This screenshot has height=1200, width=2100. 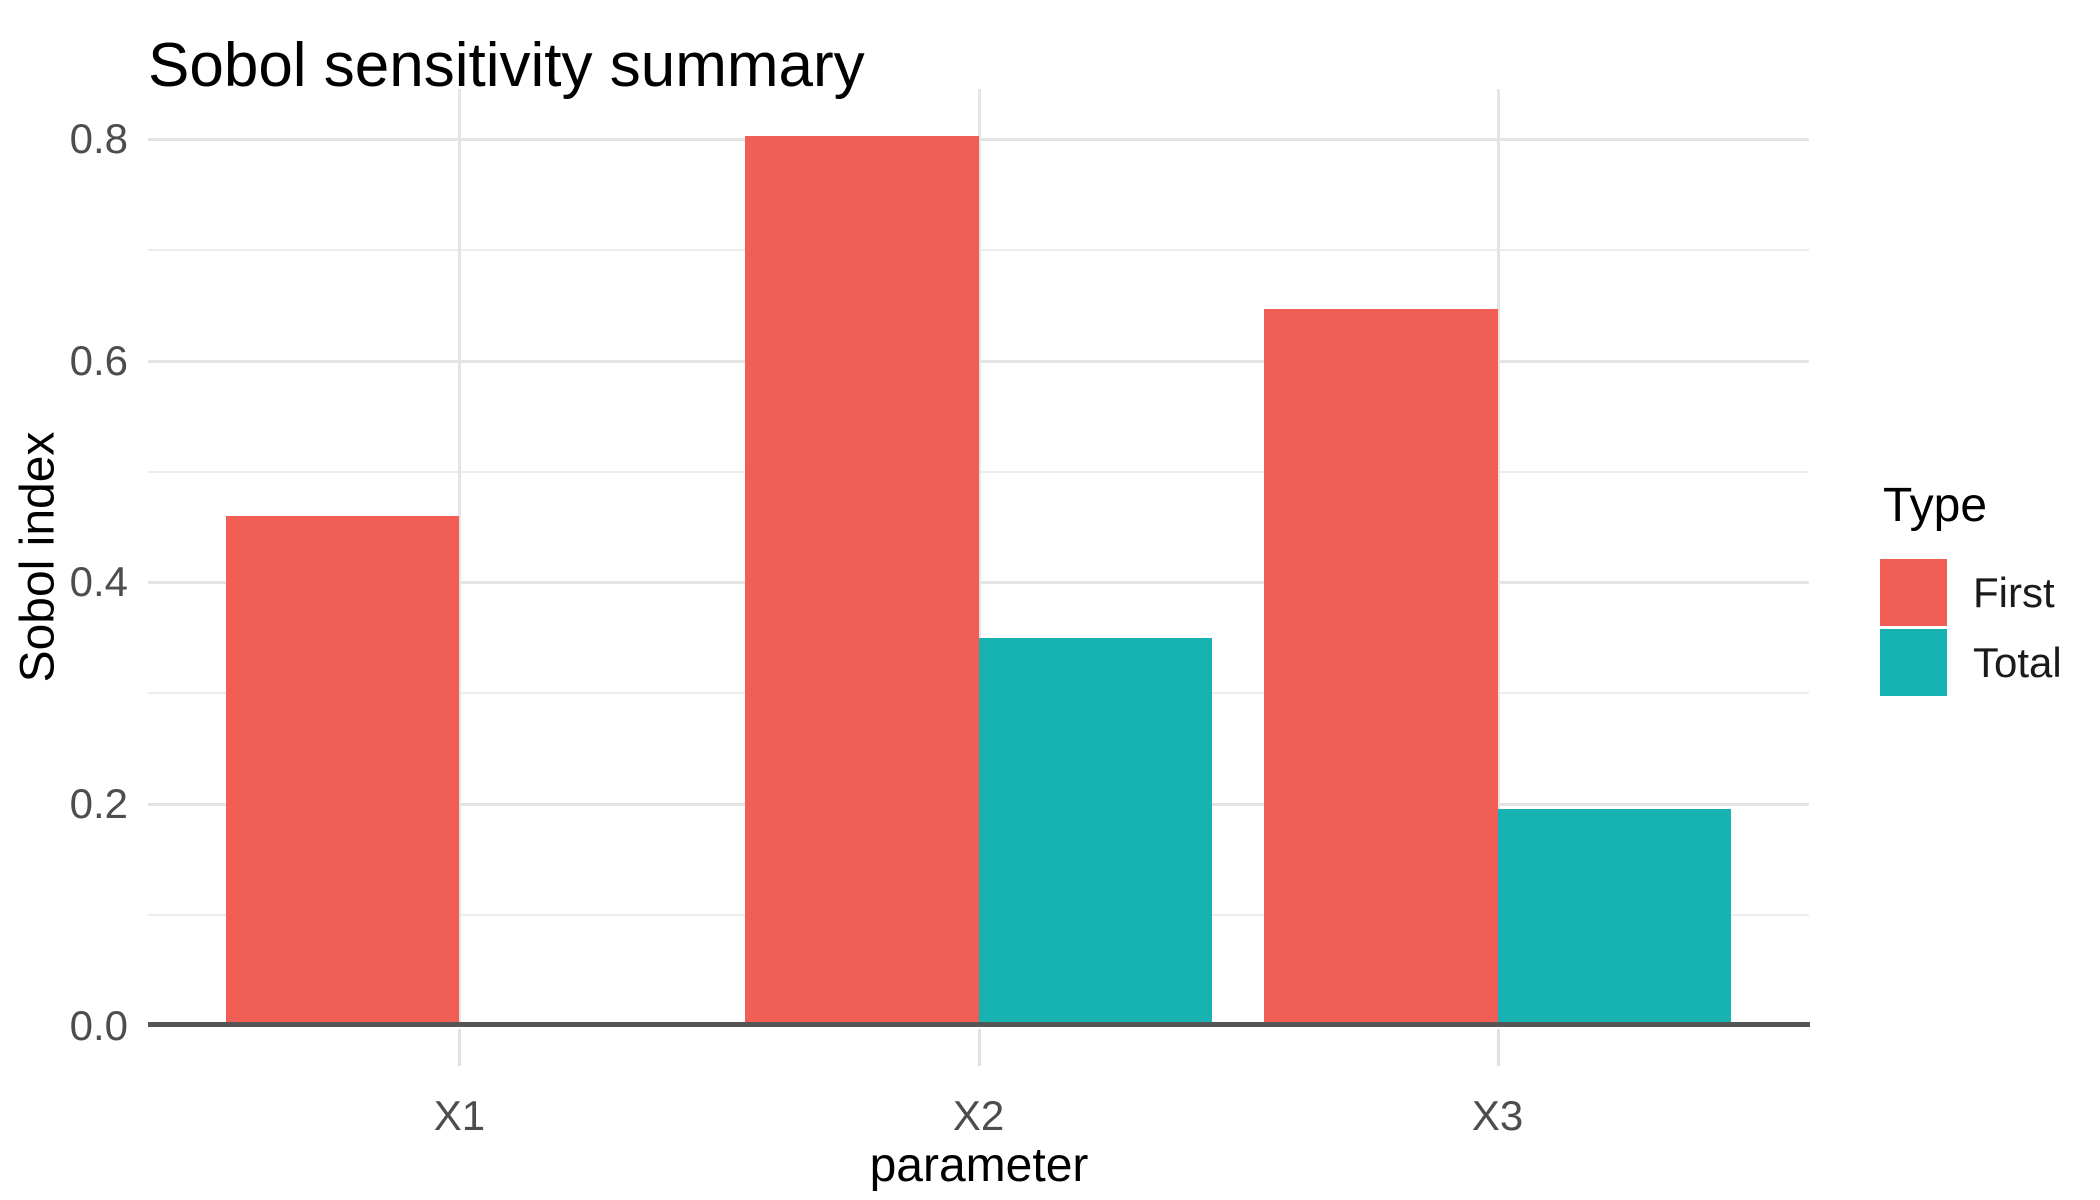 I want to click on gridline-x-X1, so click(x=460, y=555).